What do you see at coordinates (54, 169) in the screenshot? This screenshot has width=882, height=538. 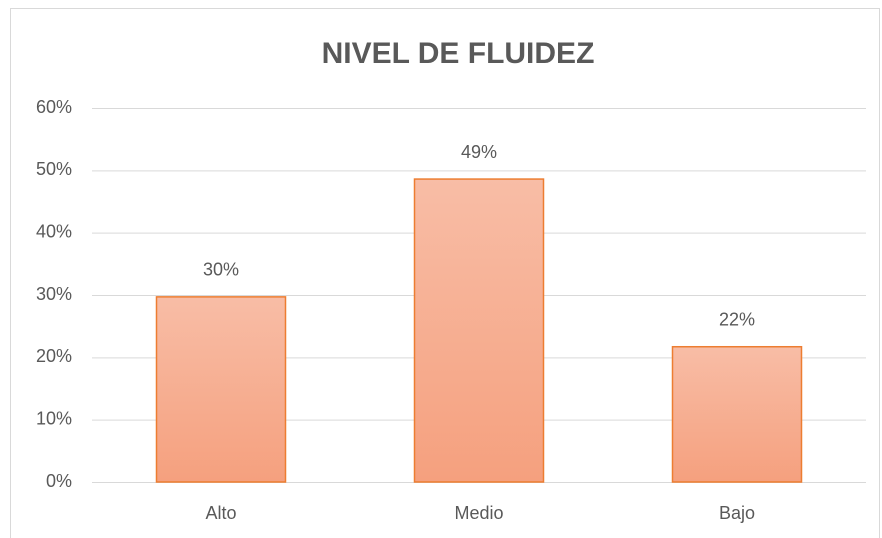 I see `y-tick-label: 50%` at bounding box center [54, 169].